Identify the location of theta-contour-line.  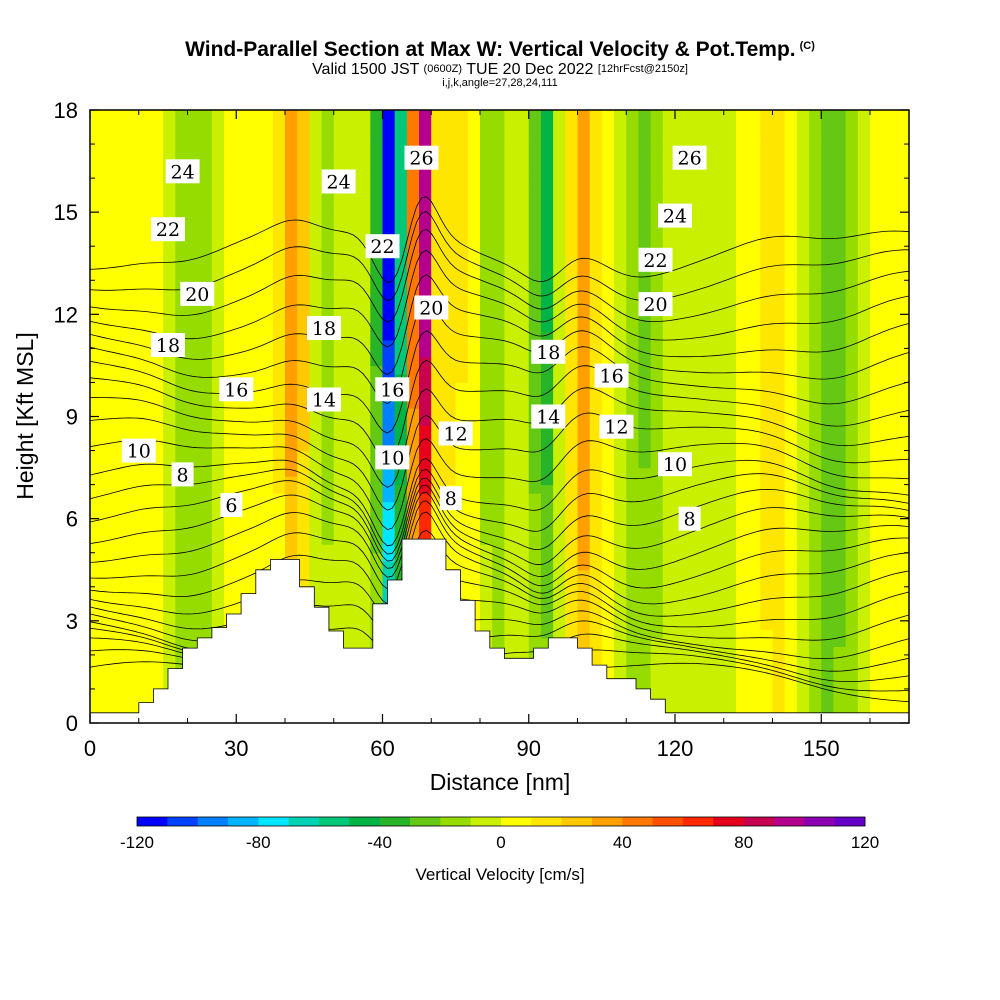
(499, 534).